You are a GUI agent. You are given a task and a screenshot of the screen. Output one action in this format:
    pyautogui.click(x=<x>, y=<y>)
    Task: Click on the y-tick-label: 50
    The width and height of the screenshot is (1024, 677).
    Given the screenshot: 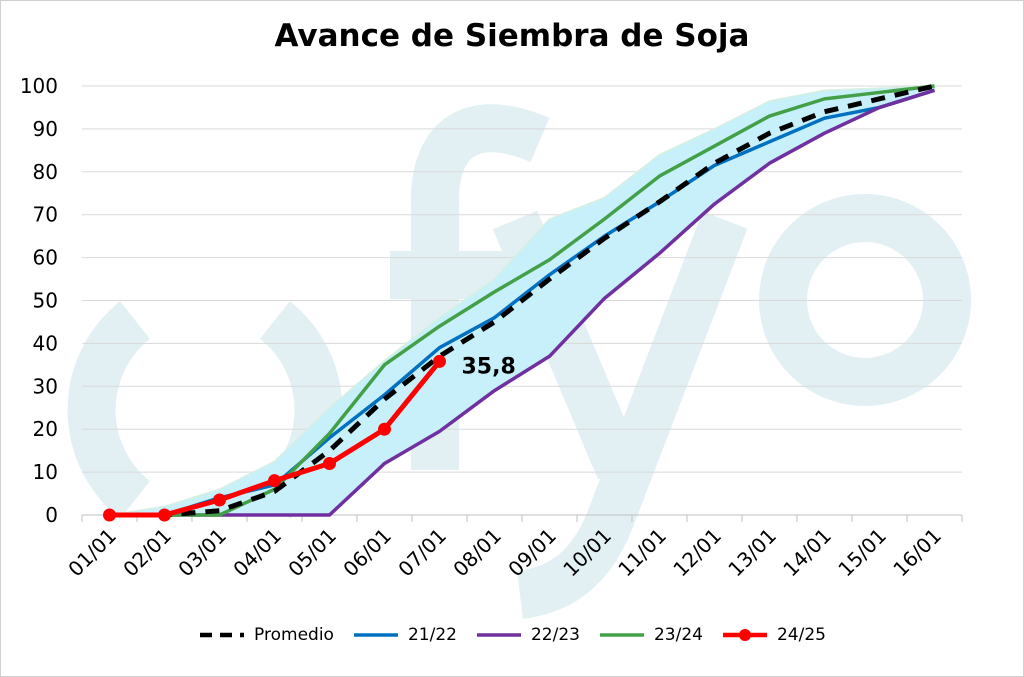 What is the action you would take?
    pyautogui.click(x=45, y=301)
    